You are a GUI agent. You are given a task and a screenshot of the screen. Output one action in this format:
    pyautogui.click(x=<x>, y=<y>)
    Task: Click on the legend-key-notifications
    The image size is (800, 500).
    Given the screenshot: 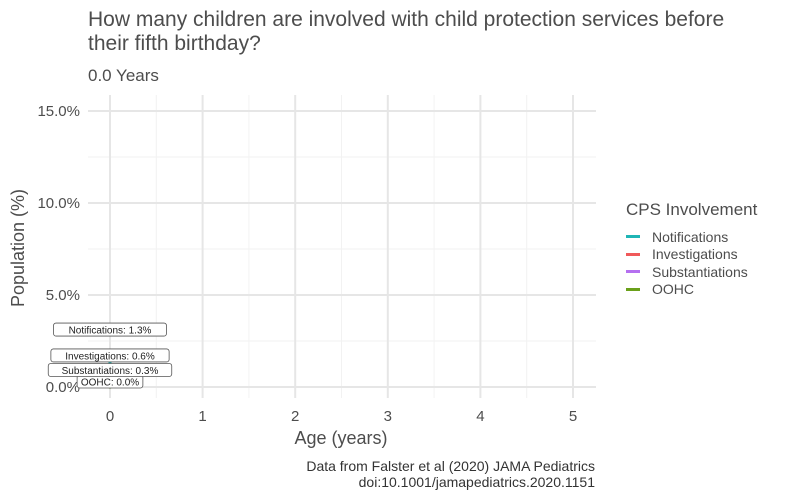 What is the action you would take?
    pyautogui.click(x=633, y=237)
    